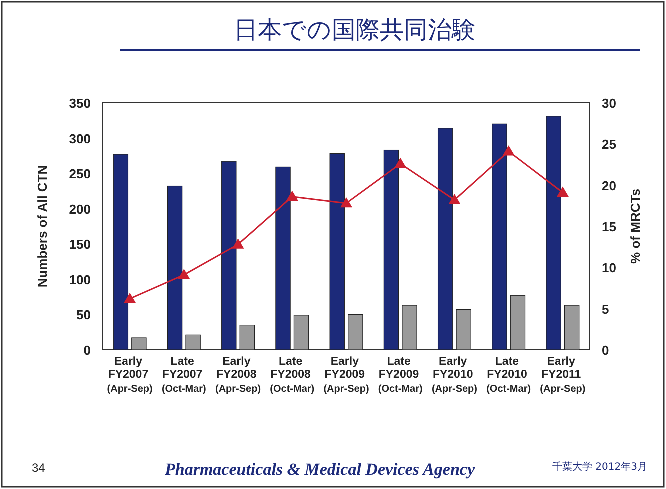 The image size is (666, 489). I want to click on text: 千葉大学 2012年3月, so click(600, 467).